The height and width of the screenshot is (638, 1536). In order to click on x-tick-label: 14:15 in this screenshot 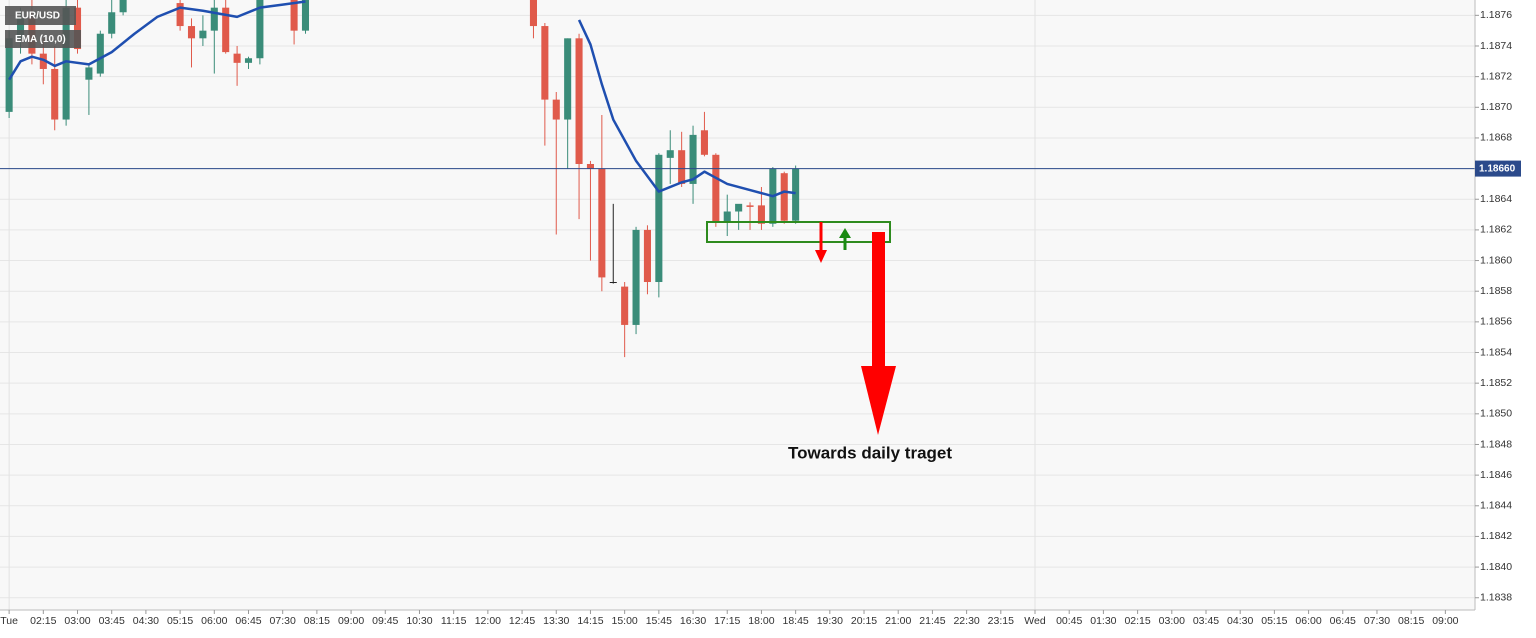, I will do `click(590, 621)`.